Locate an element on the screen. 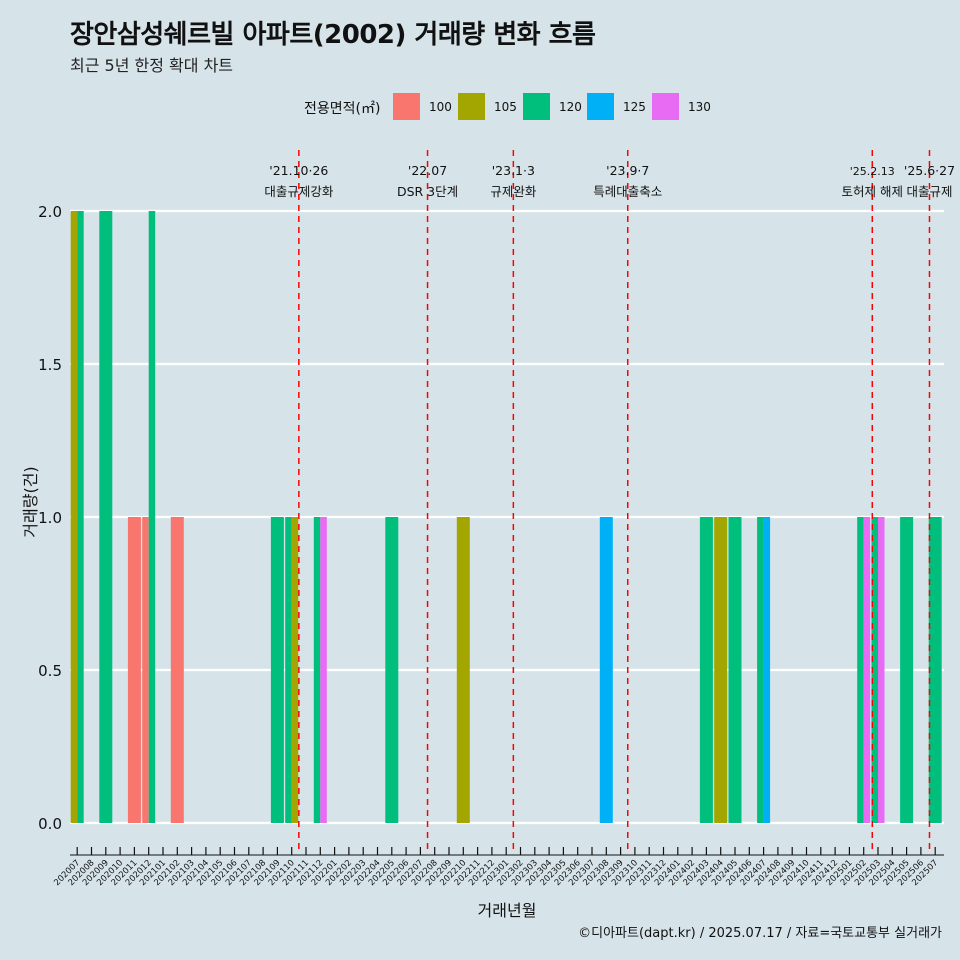 Image resolution: width=960 pixels, height=960 pixels. legend-label: 125 is located at coordinates (634, 107).